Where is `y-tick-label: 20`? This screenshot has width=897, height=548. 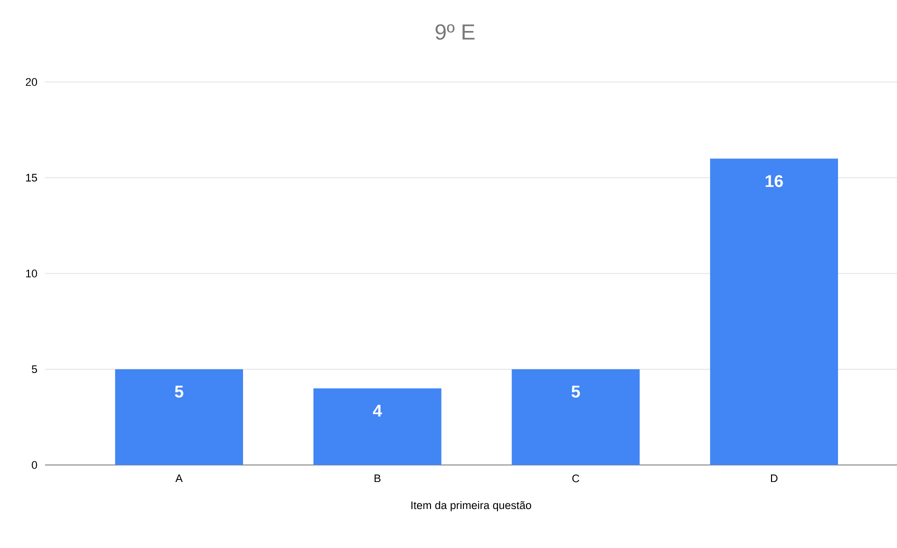
y-tick-label: 20 is located at coordinates (32, 82).